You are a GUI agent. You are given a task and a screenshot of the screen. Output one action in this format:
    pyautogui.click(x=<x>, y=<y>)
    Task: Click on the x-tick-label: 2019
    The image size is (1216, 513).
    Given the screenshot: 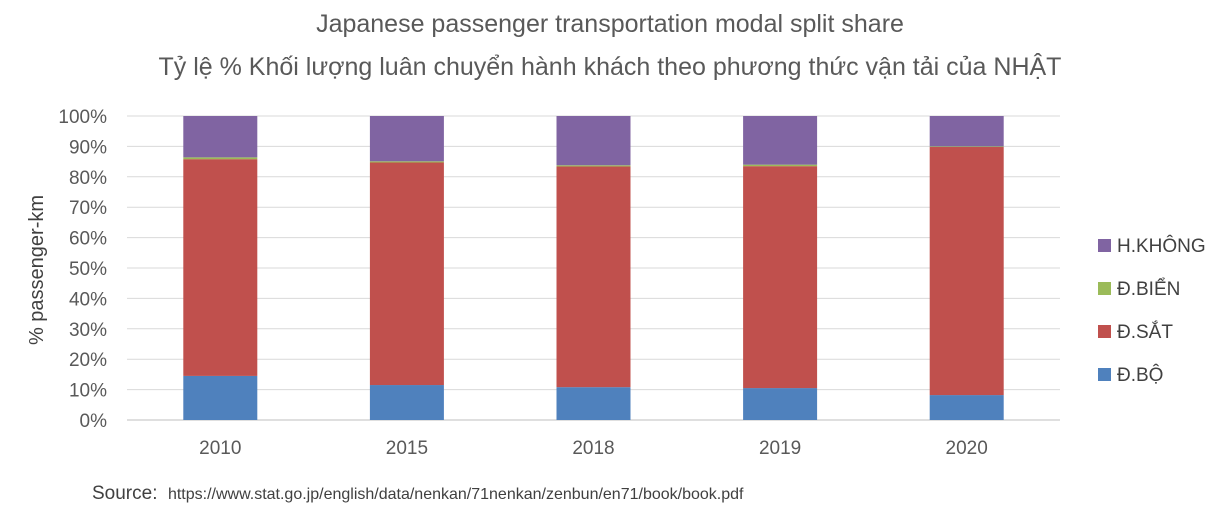 What is the action you would take?
    pyautogui.click(x=780, y=448)
    